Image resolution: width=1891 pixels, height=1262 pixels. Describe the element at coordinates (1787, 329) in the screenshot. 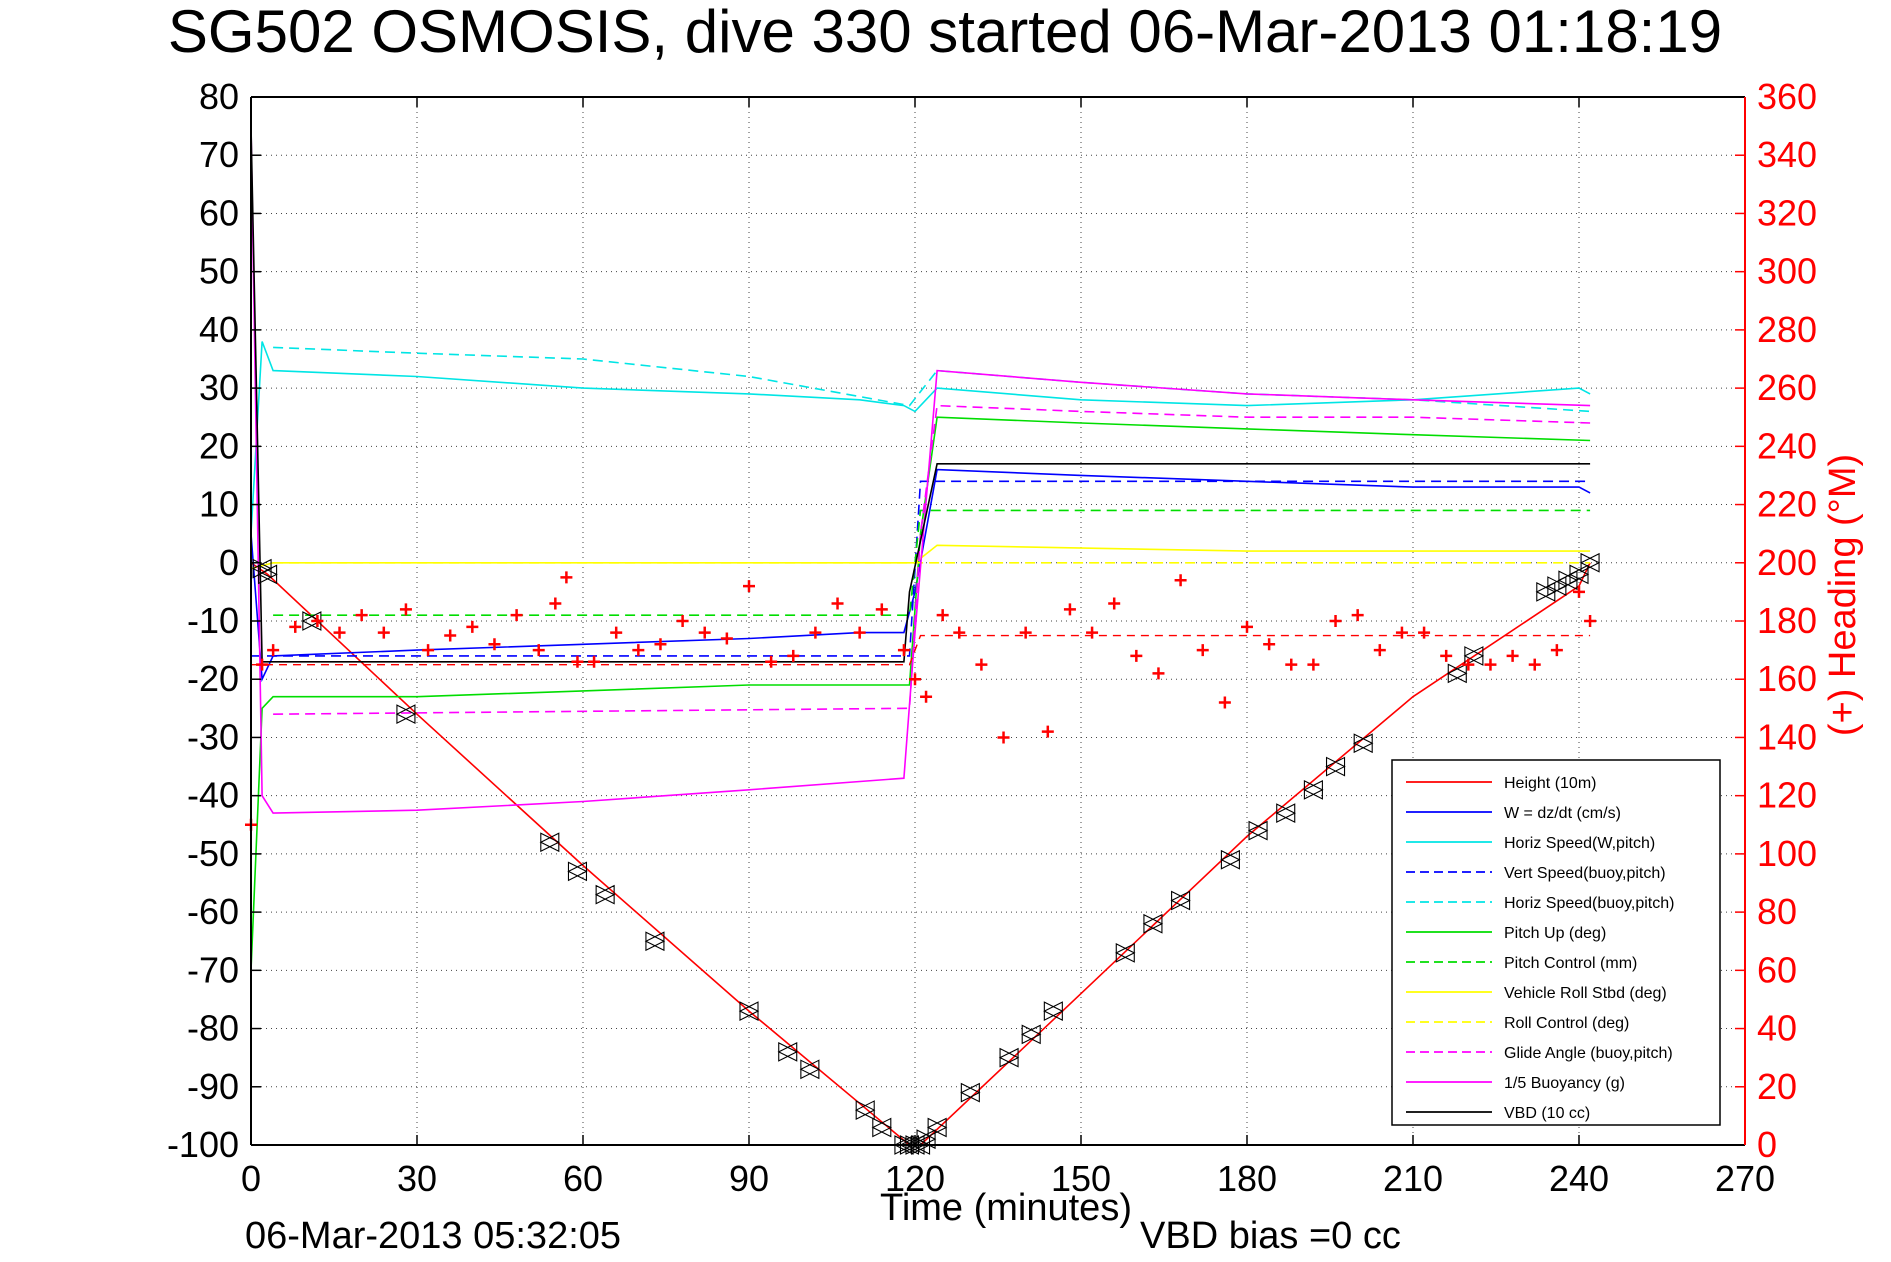

I see `y2-tick-label: 280` at that location.